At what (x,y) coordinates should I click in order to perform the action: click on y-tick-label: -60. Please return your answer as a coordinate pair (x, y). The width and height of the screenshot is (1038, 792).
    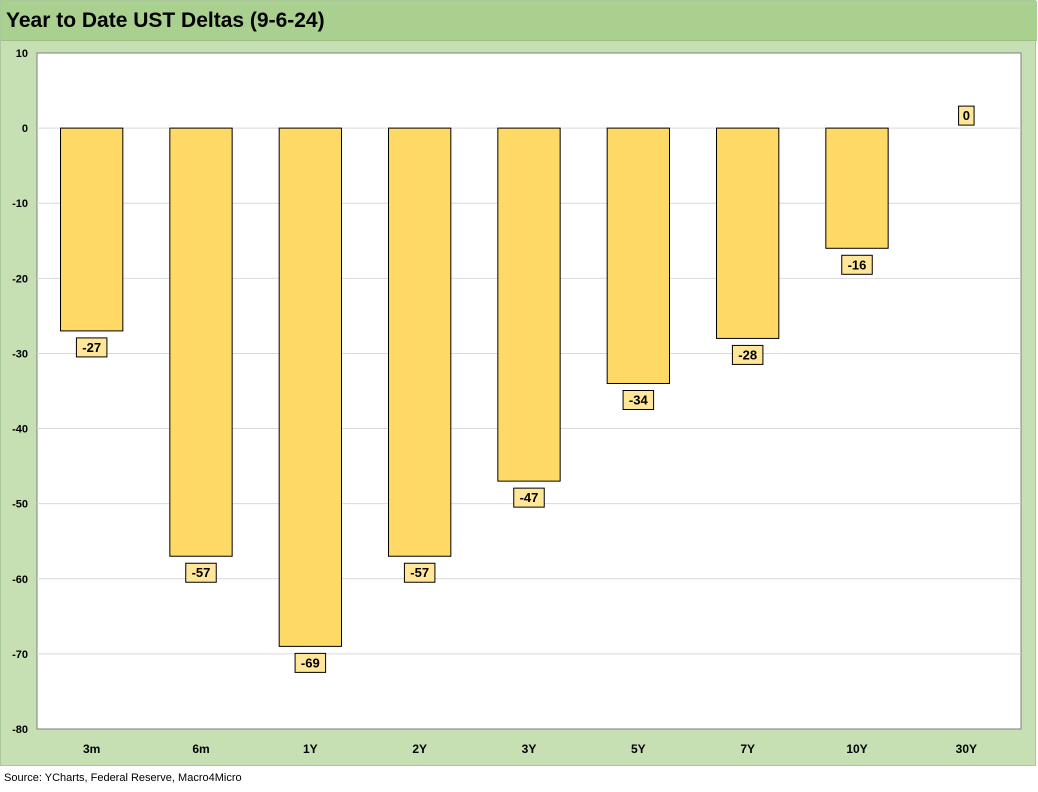
    Looking at the image, I should click on (20, 580).